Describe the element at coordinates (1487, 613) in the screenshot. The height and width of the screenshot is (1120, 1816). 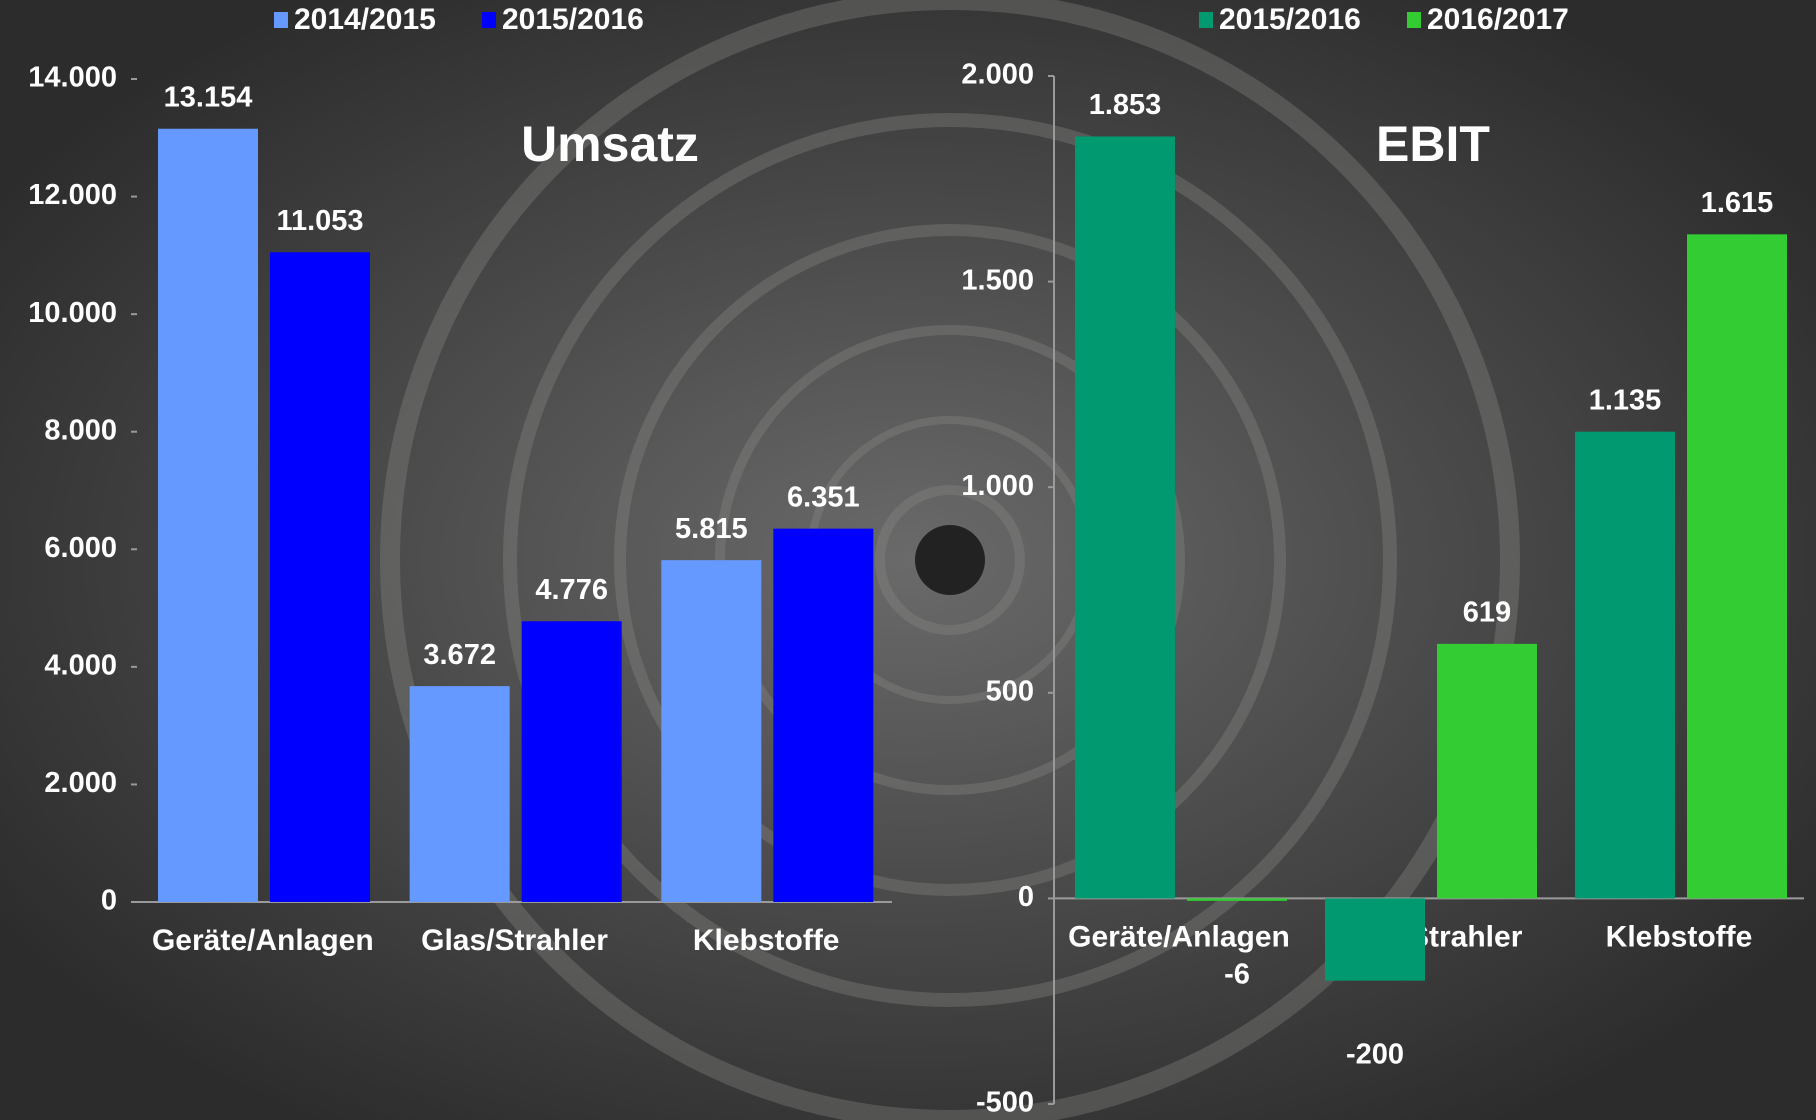
I see `value-label: 619` at that location.